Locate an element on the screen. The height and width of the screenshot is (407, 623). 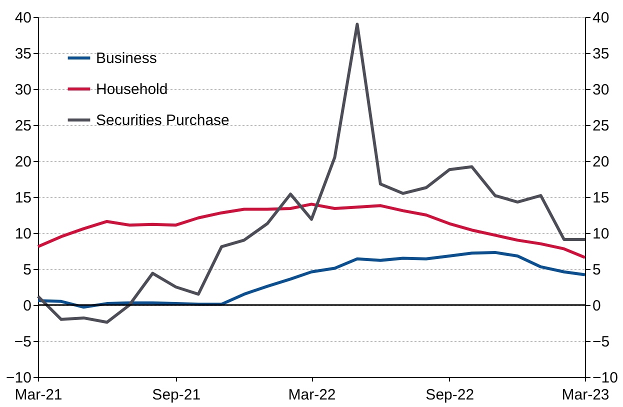
y2-tick-label: 15 is located at coordinates (601, 198).